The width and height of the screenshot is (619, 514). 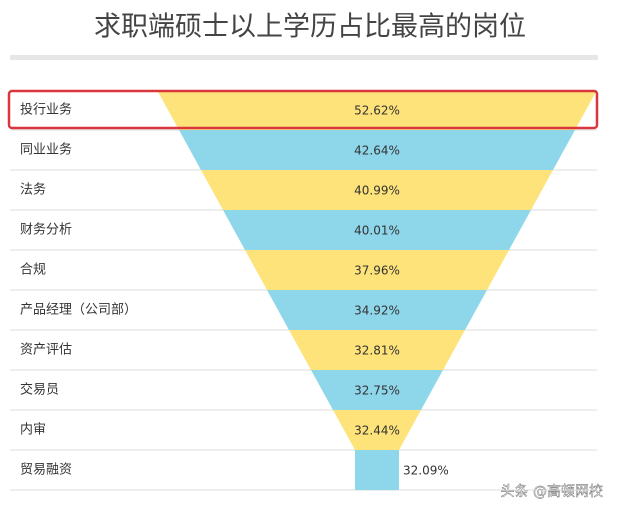 What do you see at coordinates (46, 150) in the screenshot?
I see `category-label: 同业业务` at bounding box center [46, 150].